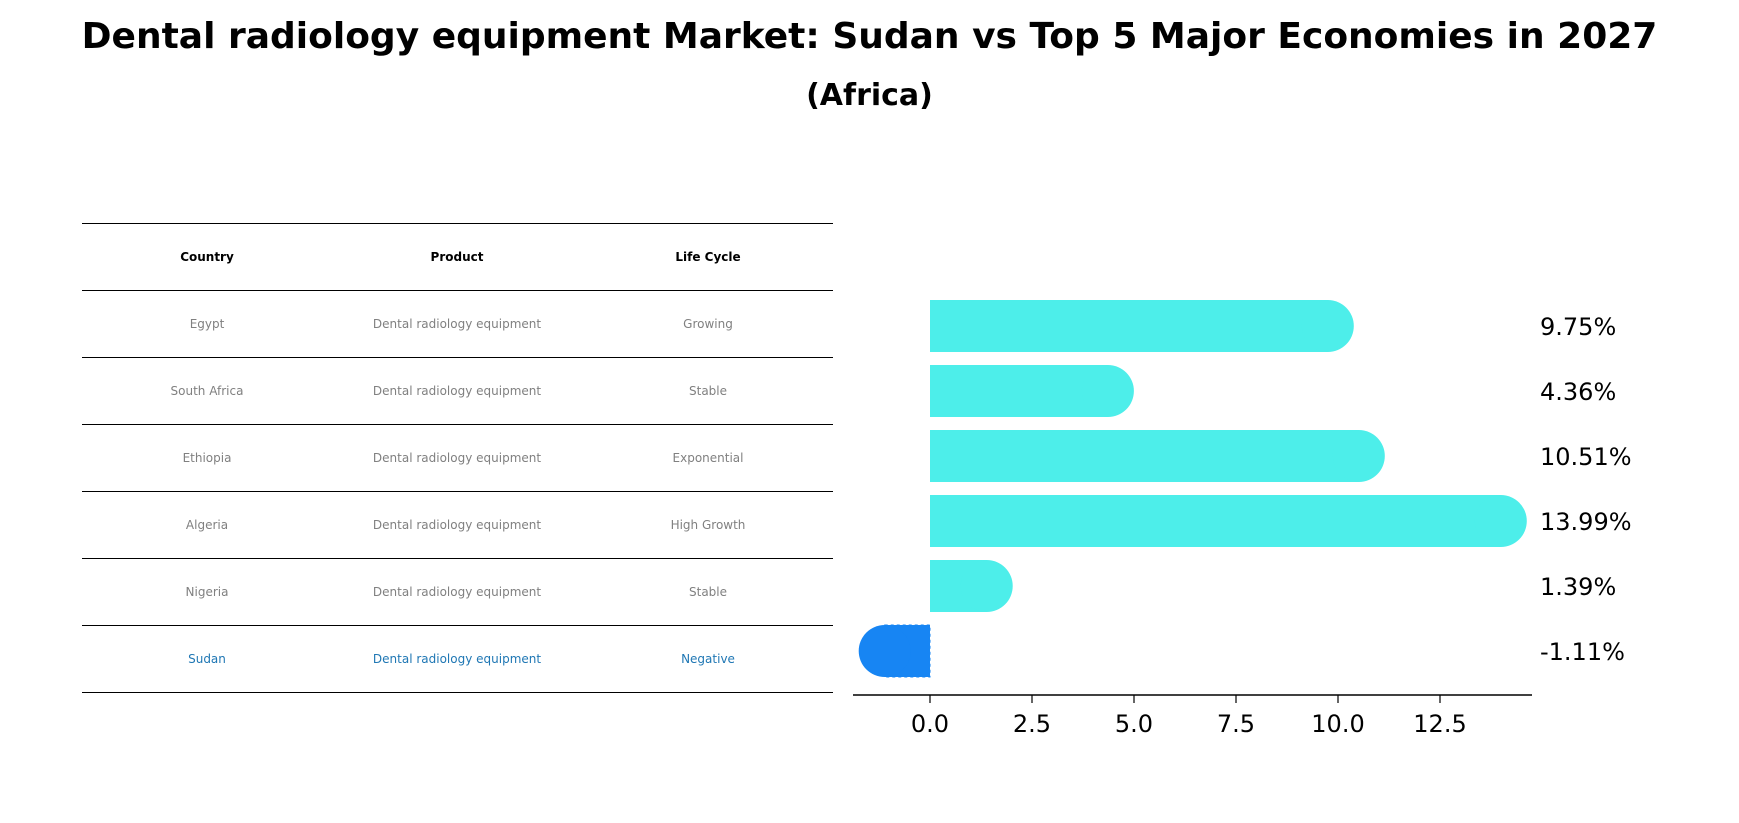 The width and height of the screenshot is (1739, 823). I want to click on x-tick-label: 12.5, so click(1439, 724).